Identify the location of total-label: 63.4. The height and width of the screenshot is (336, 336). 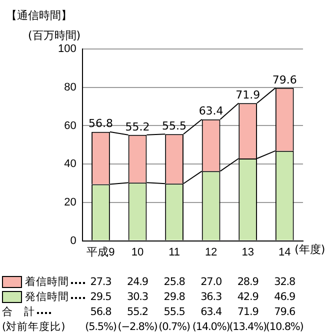
(211, 111).